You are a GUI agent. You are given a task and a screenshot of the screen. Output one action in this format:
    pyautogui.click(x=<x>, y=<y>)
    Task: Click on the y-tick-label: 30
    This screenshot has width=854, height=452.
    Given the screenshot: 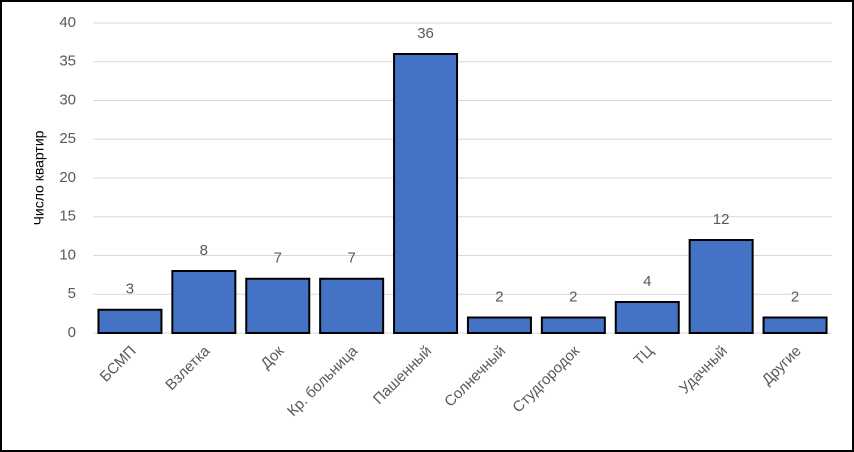 What is the action you would take?
    pyautogui.click(x=67, y=99)
    